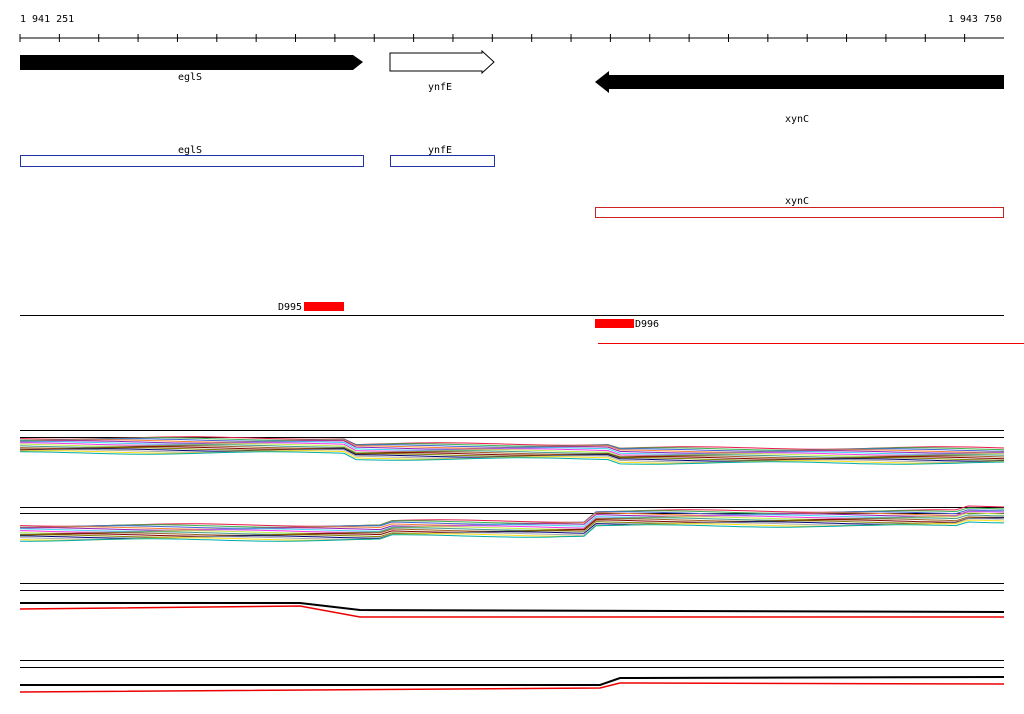 This screenshot has width=1024, height=714. I want to click on feature-label: D996, so click(647, 324).